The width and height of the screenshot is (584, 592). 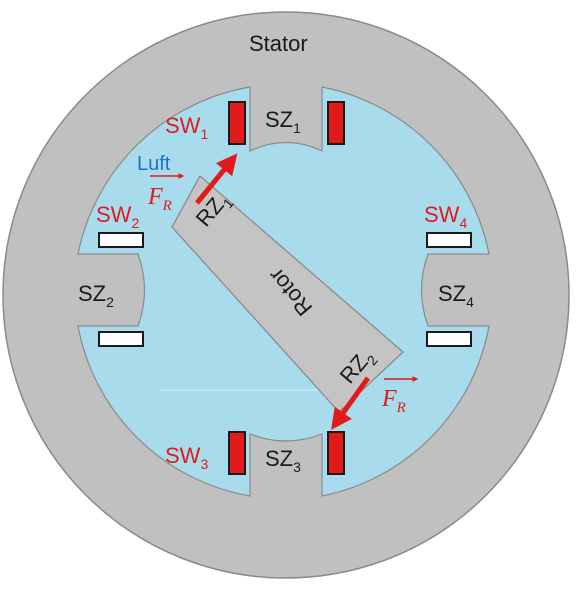 I want to click on stator-tooth-sz4-label: SZ4, so click(x=456, y=295).